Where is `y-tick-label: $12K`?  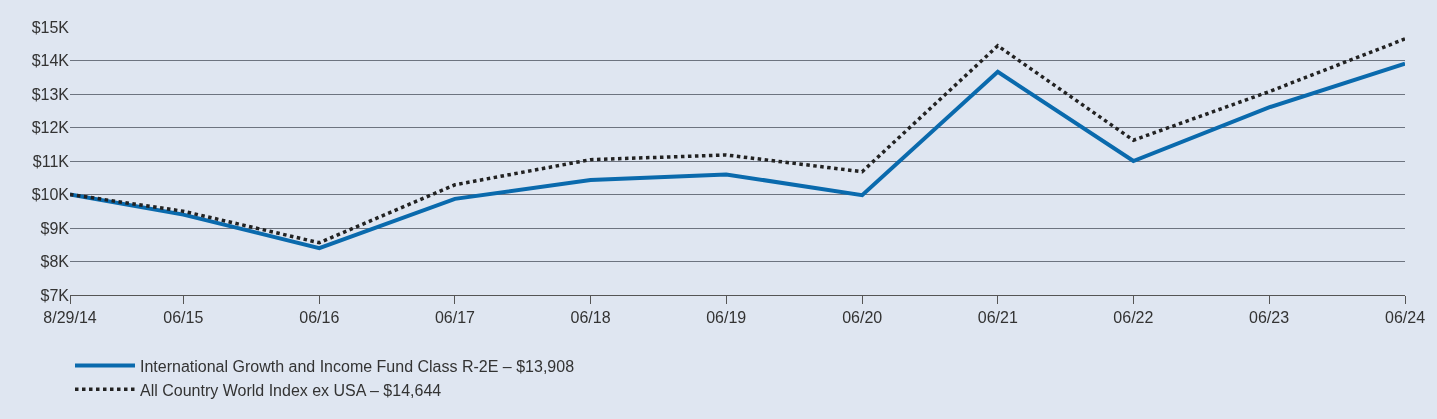 y-tick-label: $12K is located at coordinates (50, 128).